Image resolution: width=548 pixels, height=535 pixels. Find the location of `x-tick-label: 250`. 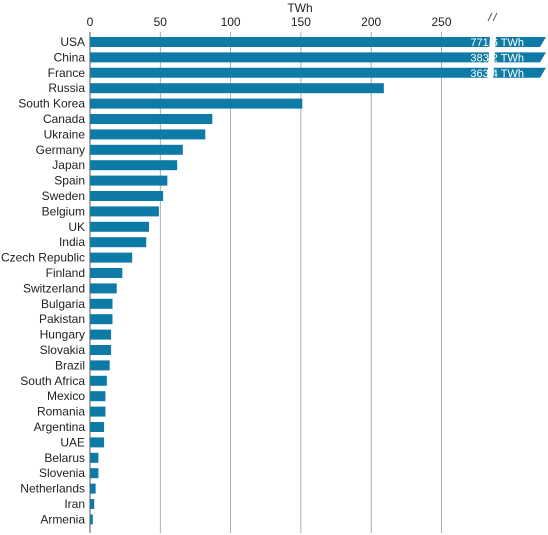

x-tick-label: 250 is located at coordinates (441, 22).